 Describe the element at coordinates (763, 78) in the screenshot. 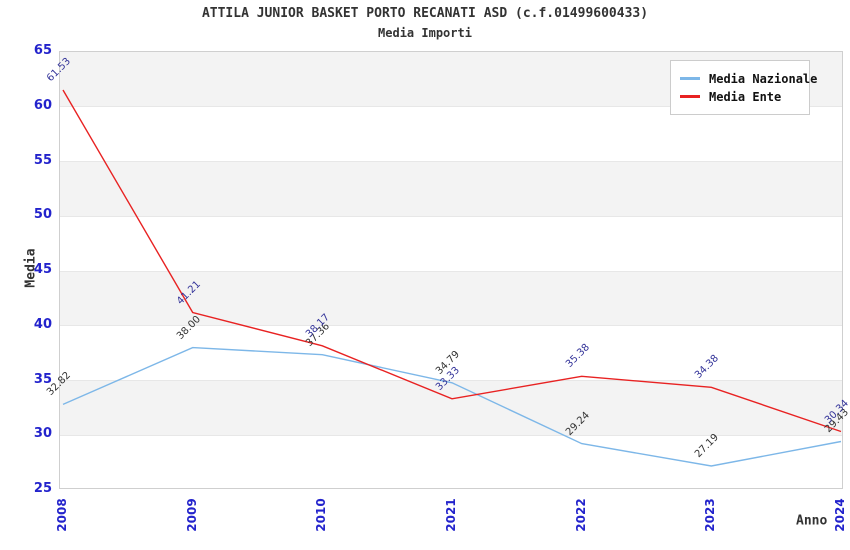

I see `legend-label: Media Nazionale` at that location.